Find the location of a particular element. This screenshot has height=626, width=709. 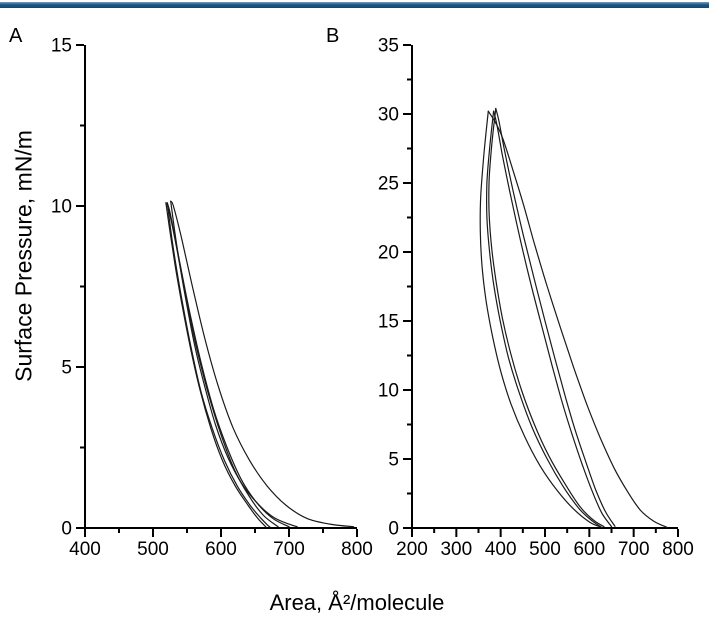

y-tick-label: 35 is located at coordinates (388, 46).